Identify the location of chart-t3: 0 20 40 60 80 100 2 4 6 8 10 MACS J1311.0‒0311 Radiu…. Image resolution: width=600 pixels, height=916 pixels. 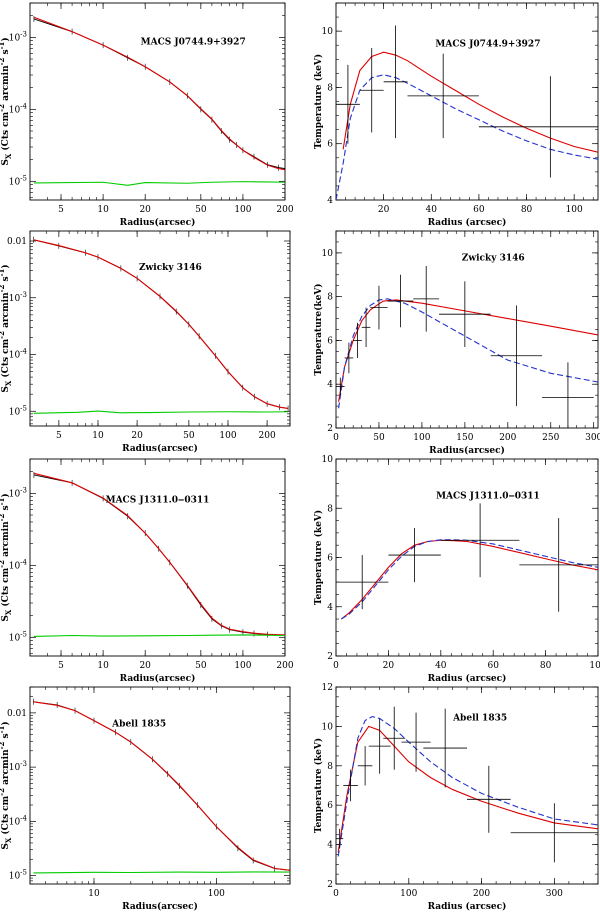
(456, 569).